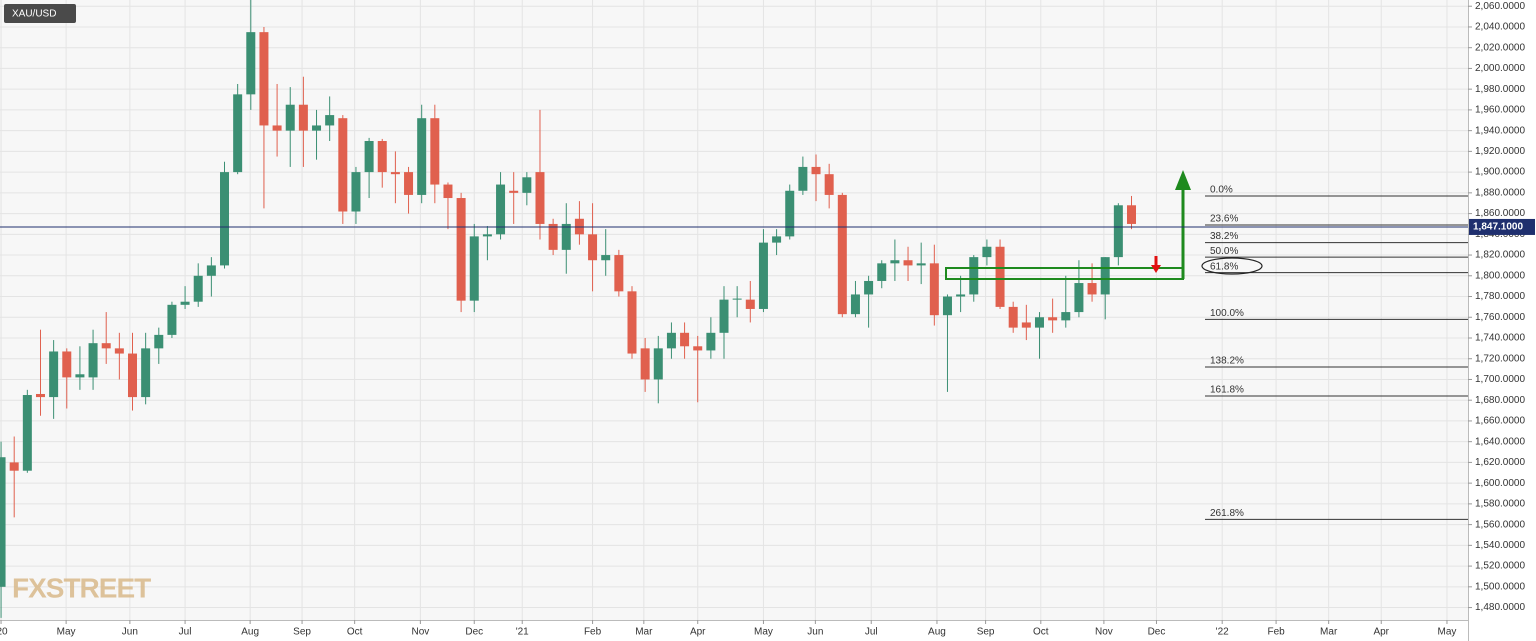  I want to click on fib-label: 138.2%, so click(1227, 361).